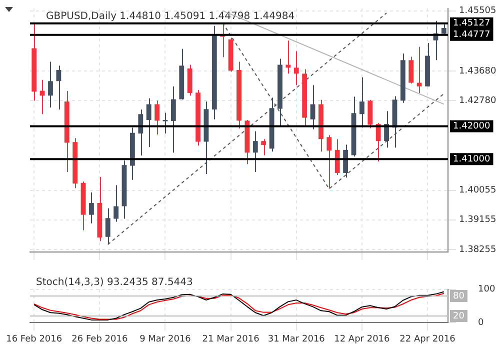 Image resolution: width=500 pixels, height=350 pixels. I want to click on chart-title: GBPUSD,Daily 1.44810 1.45091 1.44798 1.44984, so click(170, 16).